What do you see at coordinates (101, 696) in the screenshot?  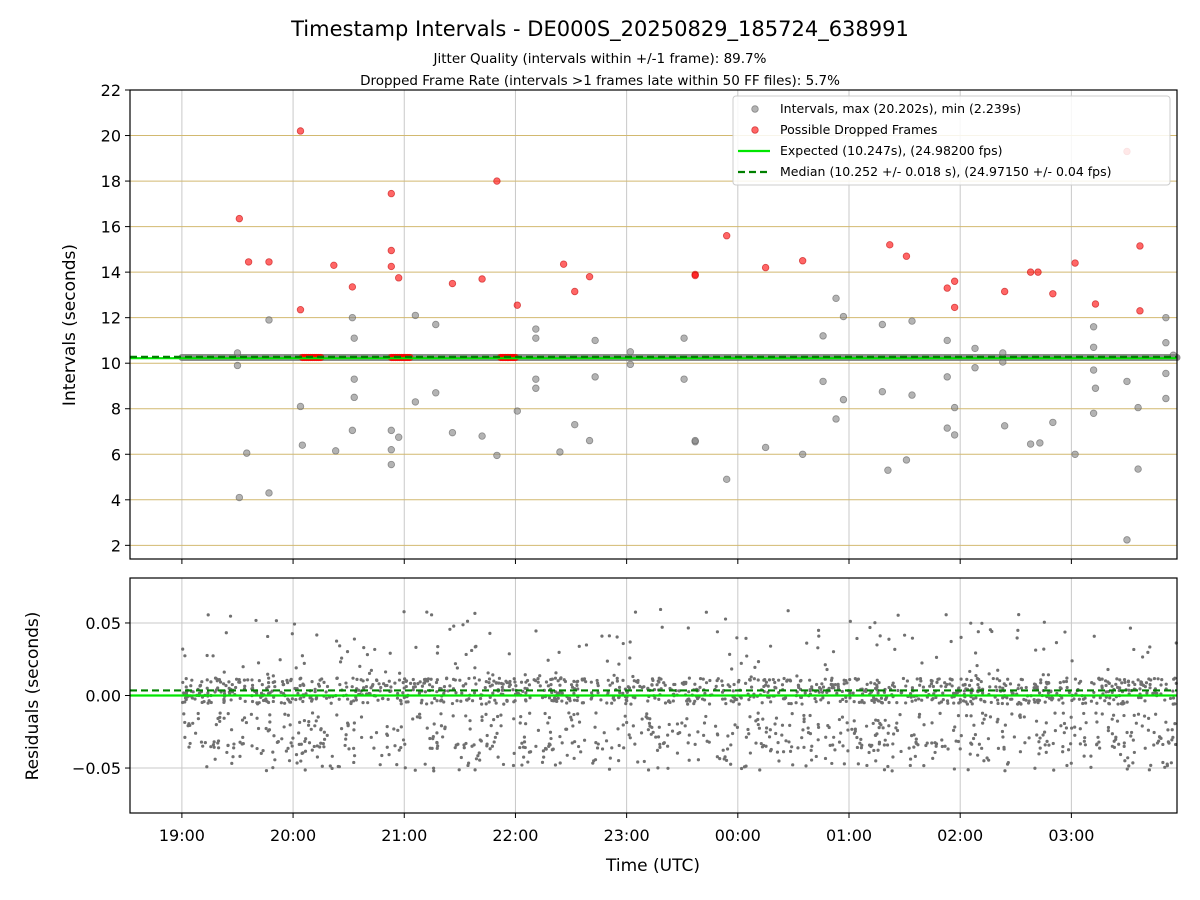 I see `bottom-y-ticks: −0.05 0.00 0.05` at bounding box center [101, 696].